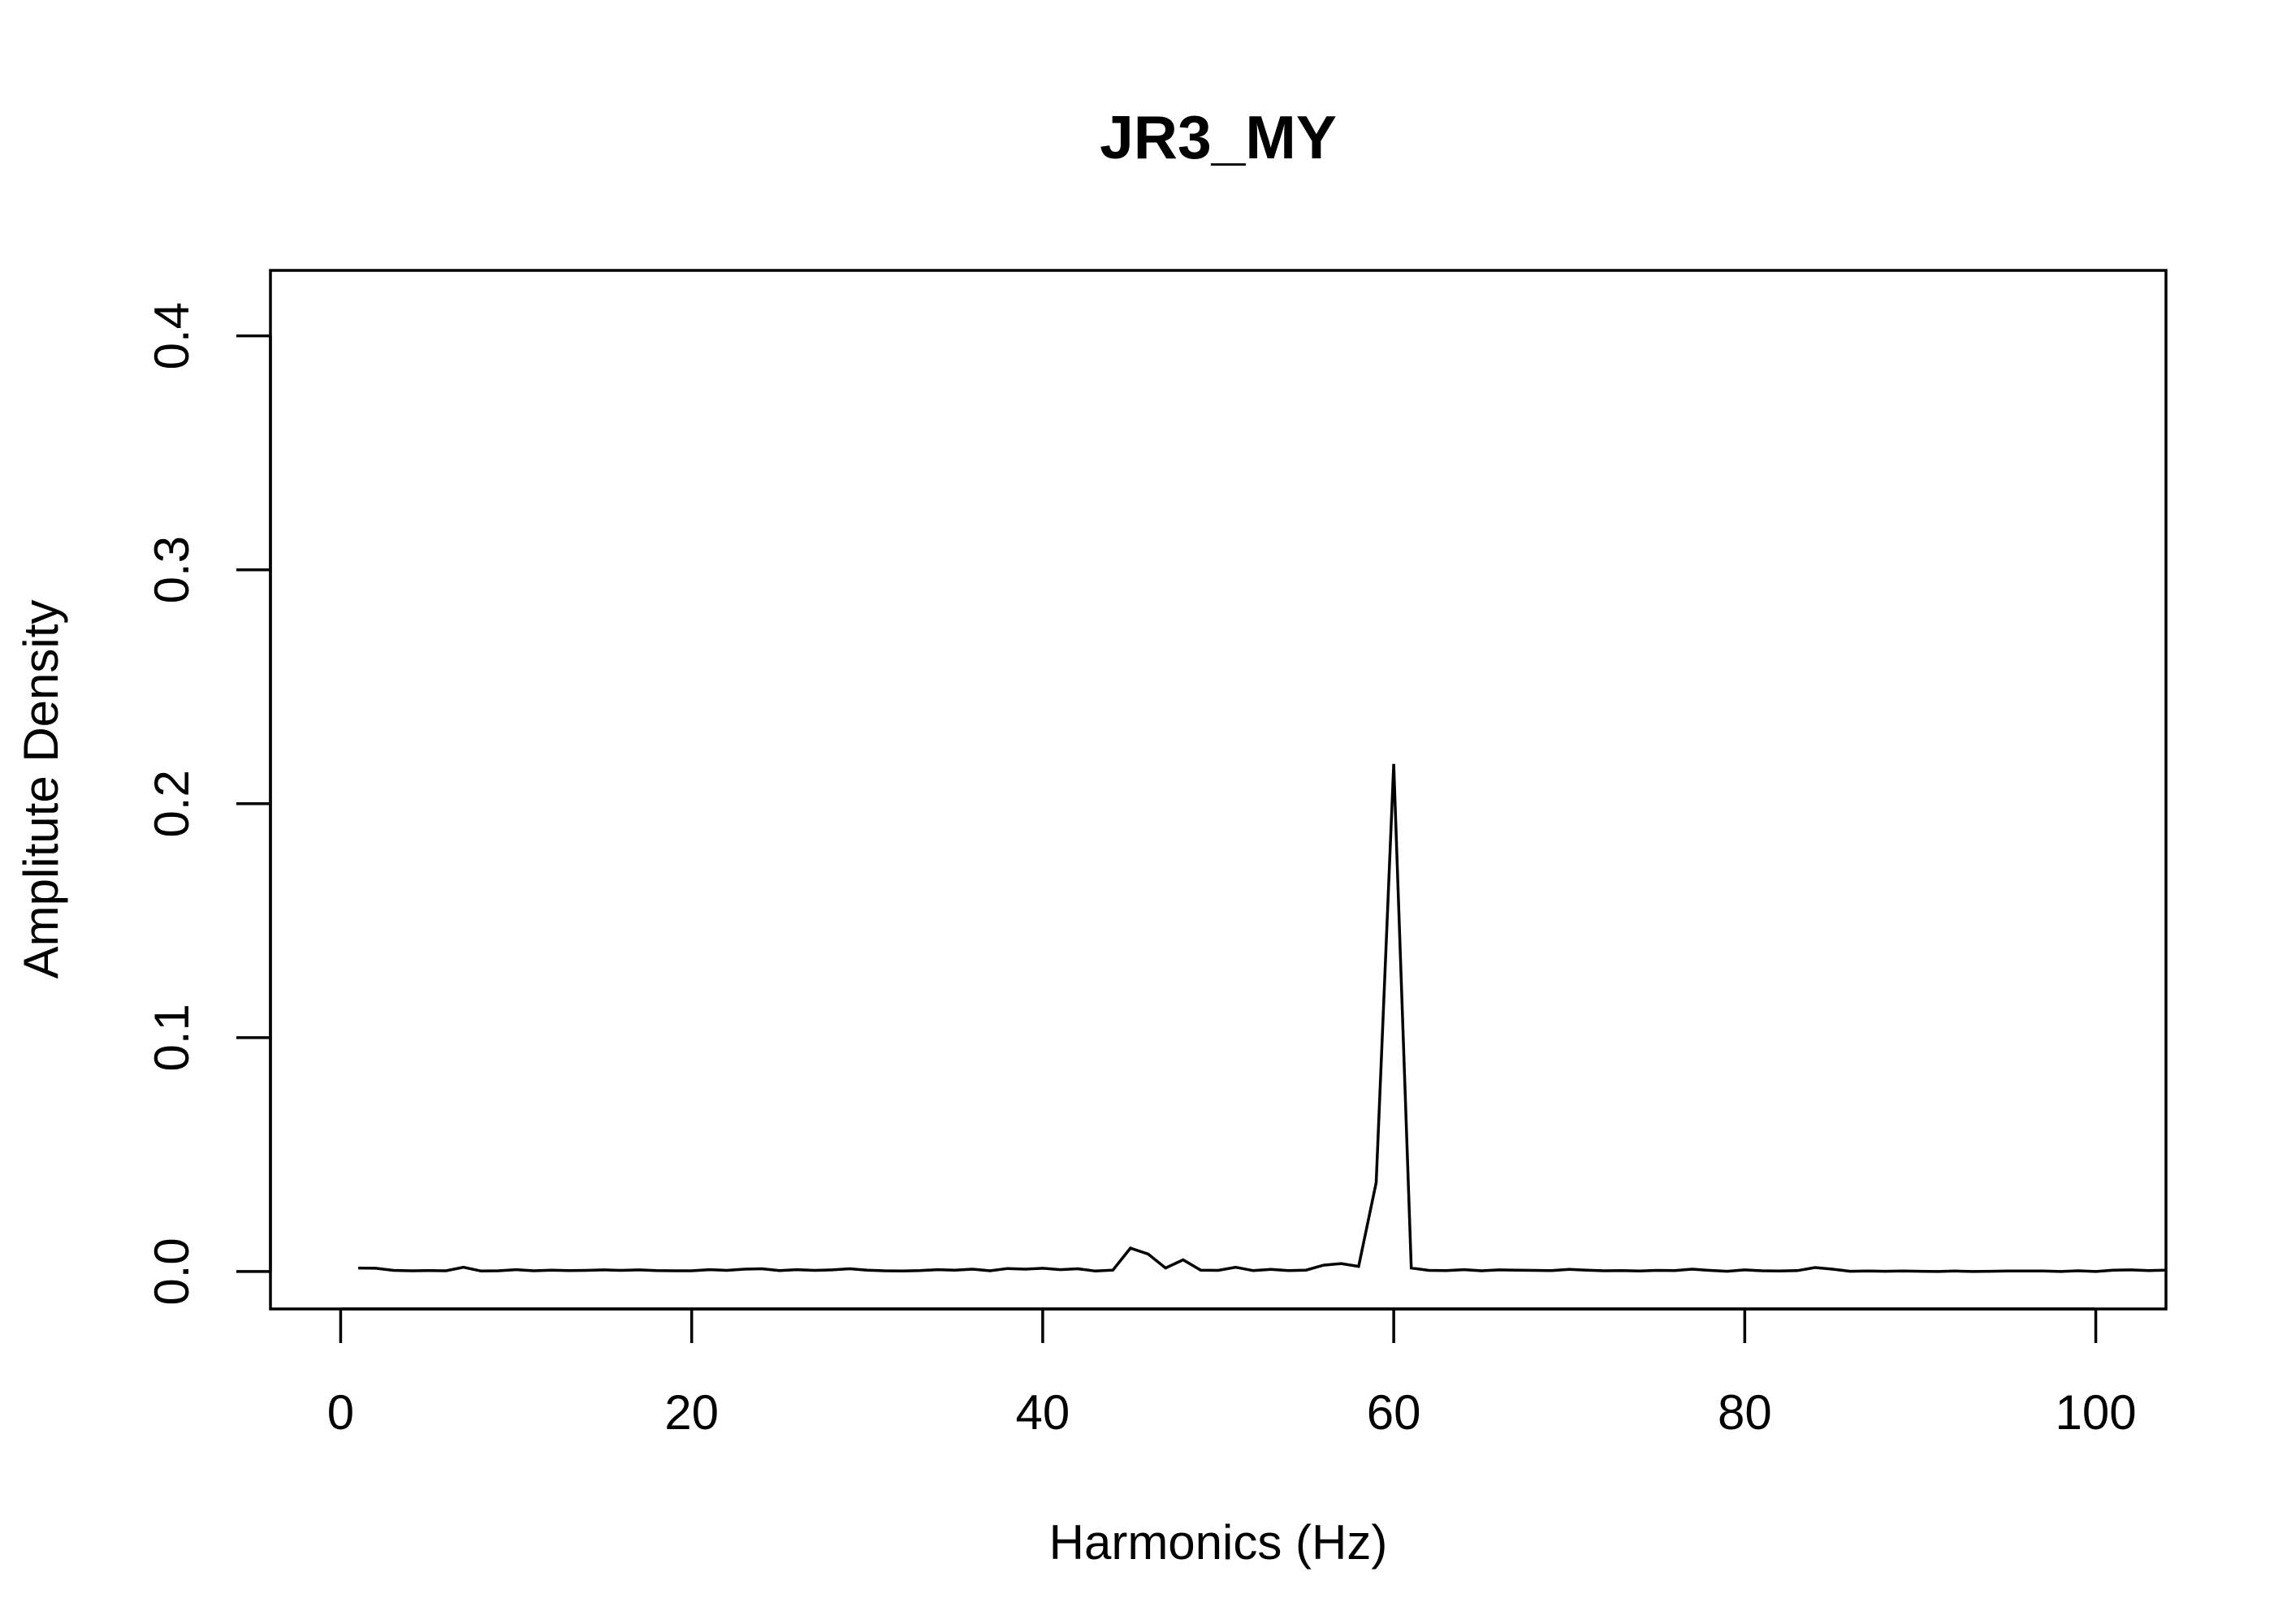  What do you see at coordinates (1218, 137) in the screenshot?
I see `chart-title: JR3_MY` at bounding box center [1218, 137].